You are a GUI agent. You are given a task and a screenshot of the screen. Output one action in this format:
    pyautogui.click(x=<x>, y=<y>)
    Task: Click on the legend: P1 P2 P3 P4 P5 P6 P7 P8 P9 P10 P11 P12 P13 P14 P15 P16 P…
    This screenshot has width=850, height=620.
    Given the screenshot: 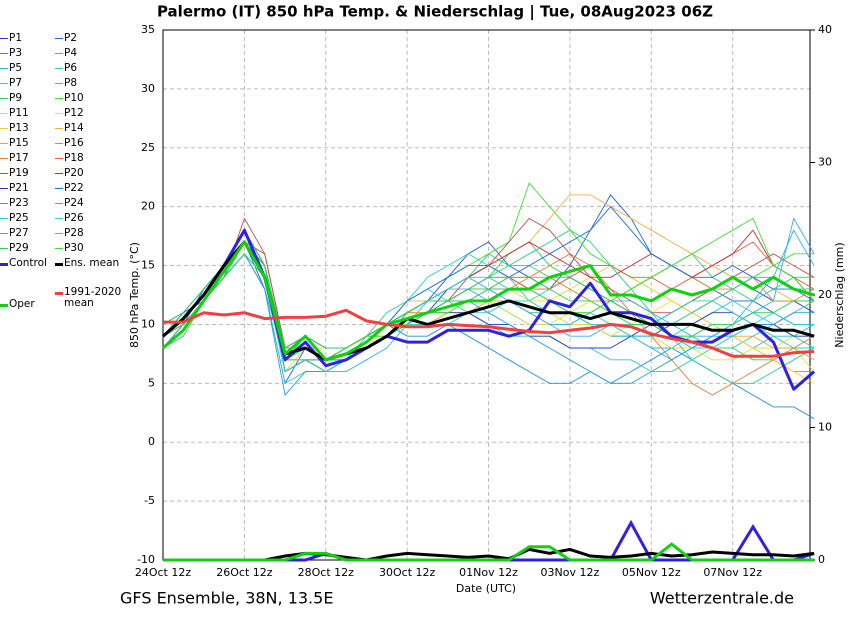 What is the action you would take?
    pyautogui.click(x=65, y=160)
    